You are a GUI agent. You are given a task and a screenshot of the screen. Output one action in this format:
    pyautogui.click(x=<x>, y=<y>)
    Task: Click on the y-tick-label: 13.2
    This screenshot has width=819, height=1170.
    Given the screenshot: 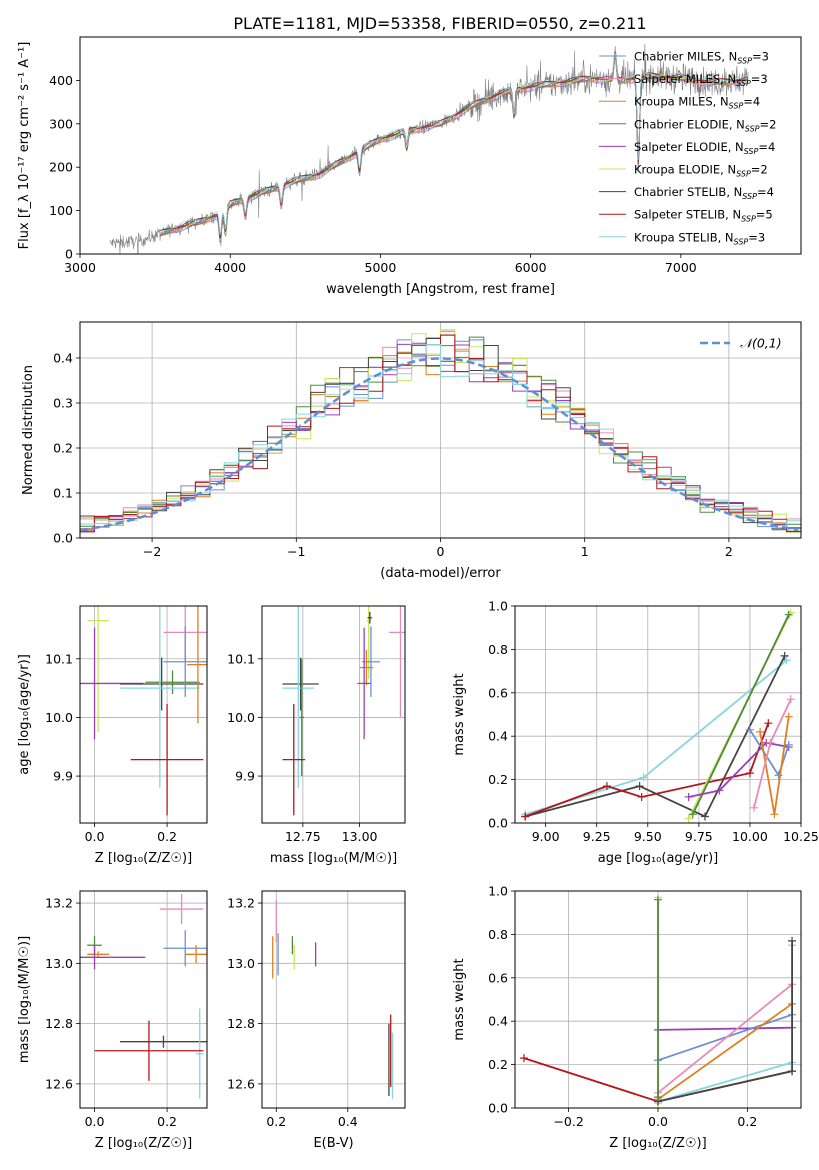 What is the action you would take?
    pyautogui.click(x=241, y=903)
    